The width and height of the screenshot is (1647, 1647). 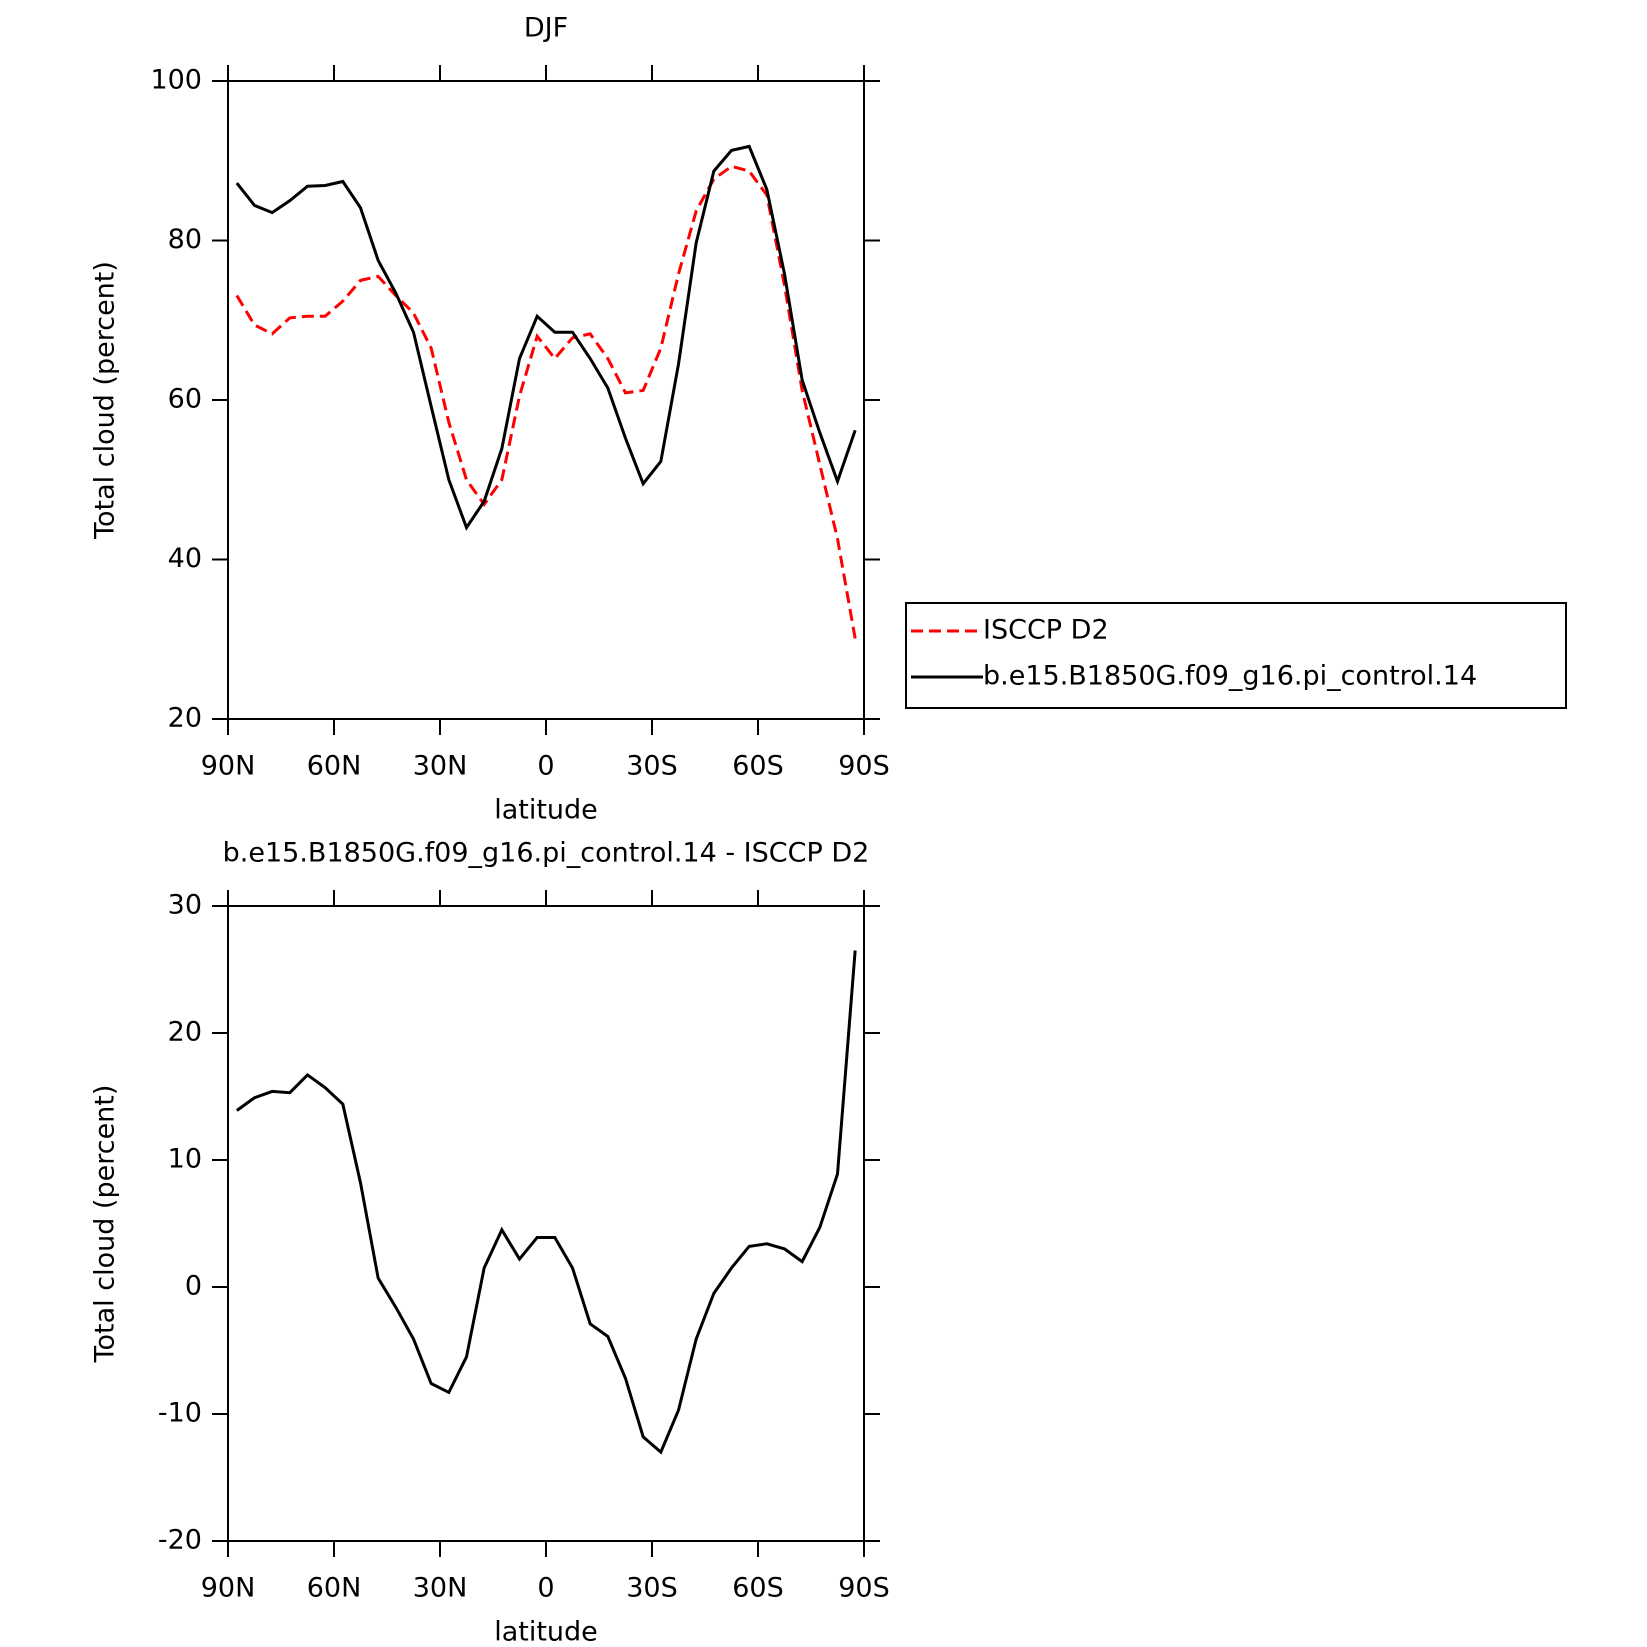 What do you see at coordinates (180, 1413) in the screenshot?
I see `y-tick-label: -10` at bounding box center [180, 1413].